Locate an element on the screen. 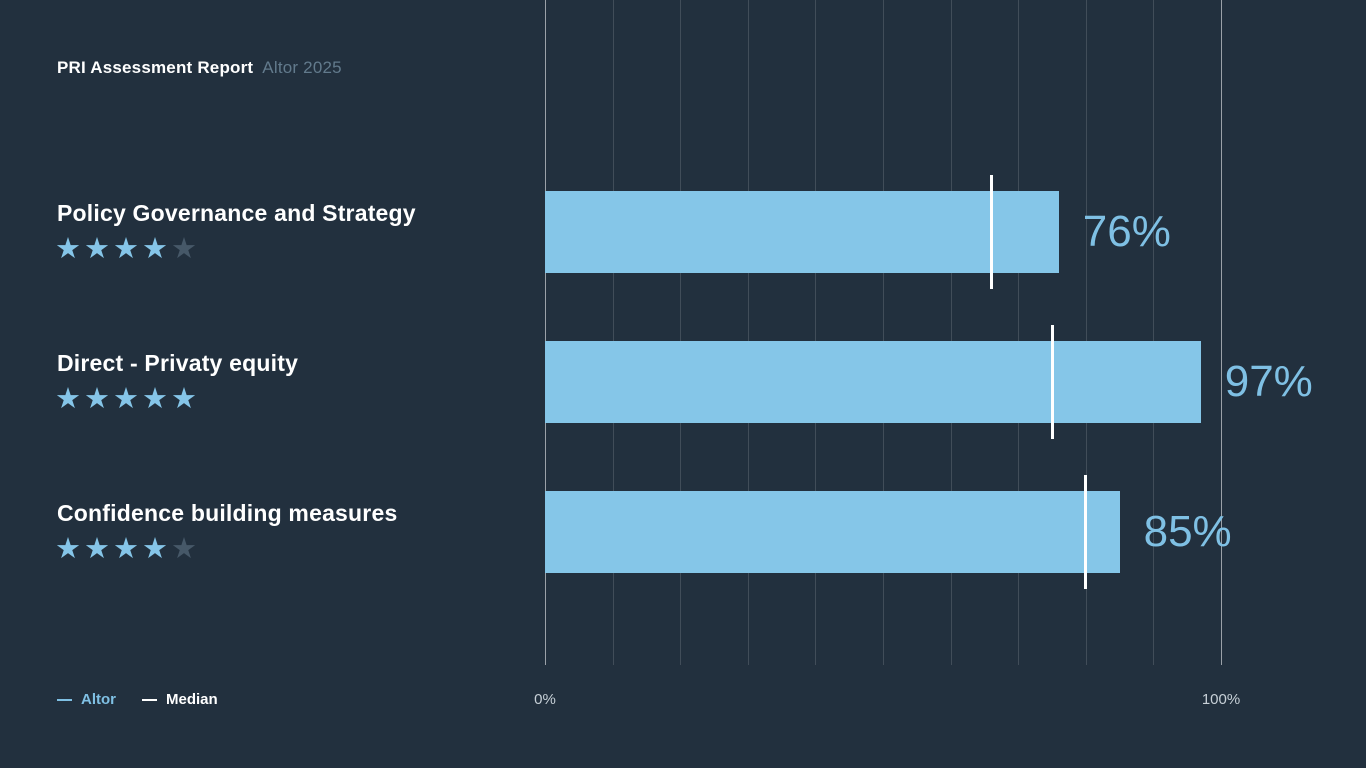 The image size is (1366, 768). gridline-0pct is located at coordinates (545, 332).